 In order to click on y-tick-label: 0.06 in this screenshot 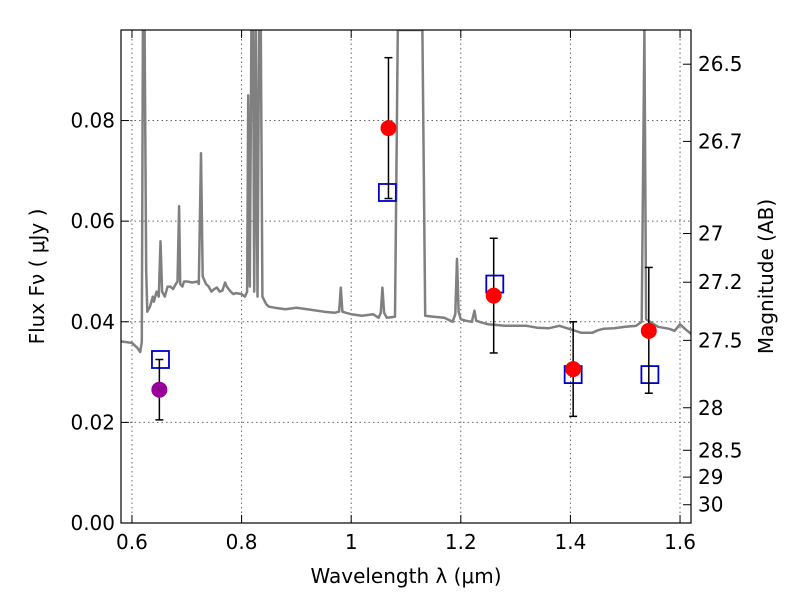, I will do `click(92, 221)`.